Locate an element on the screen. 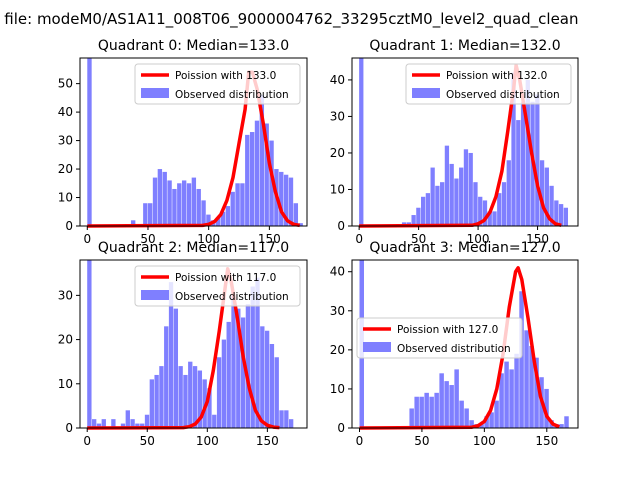 The height and width of the screenshot is (480, 640). quadrant-1-xtick-label: 50 is located at coordinates (418, 239).